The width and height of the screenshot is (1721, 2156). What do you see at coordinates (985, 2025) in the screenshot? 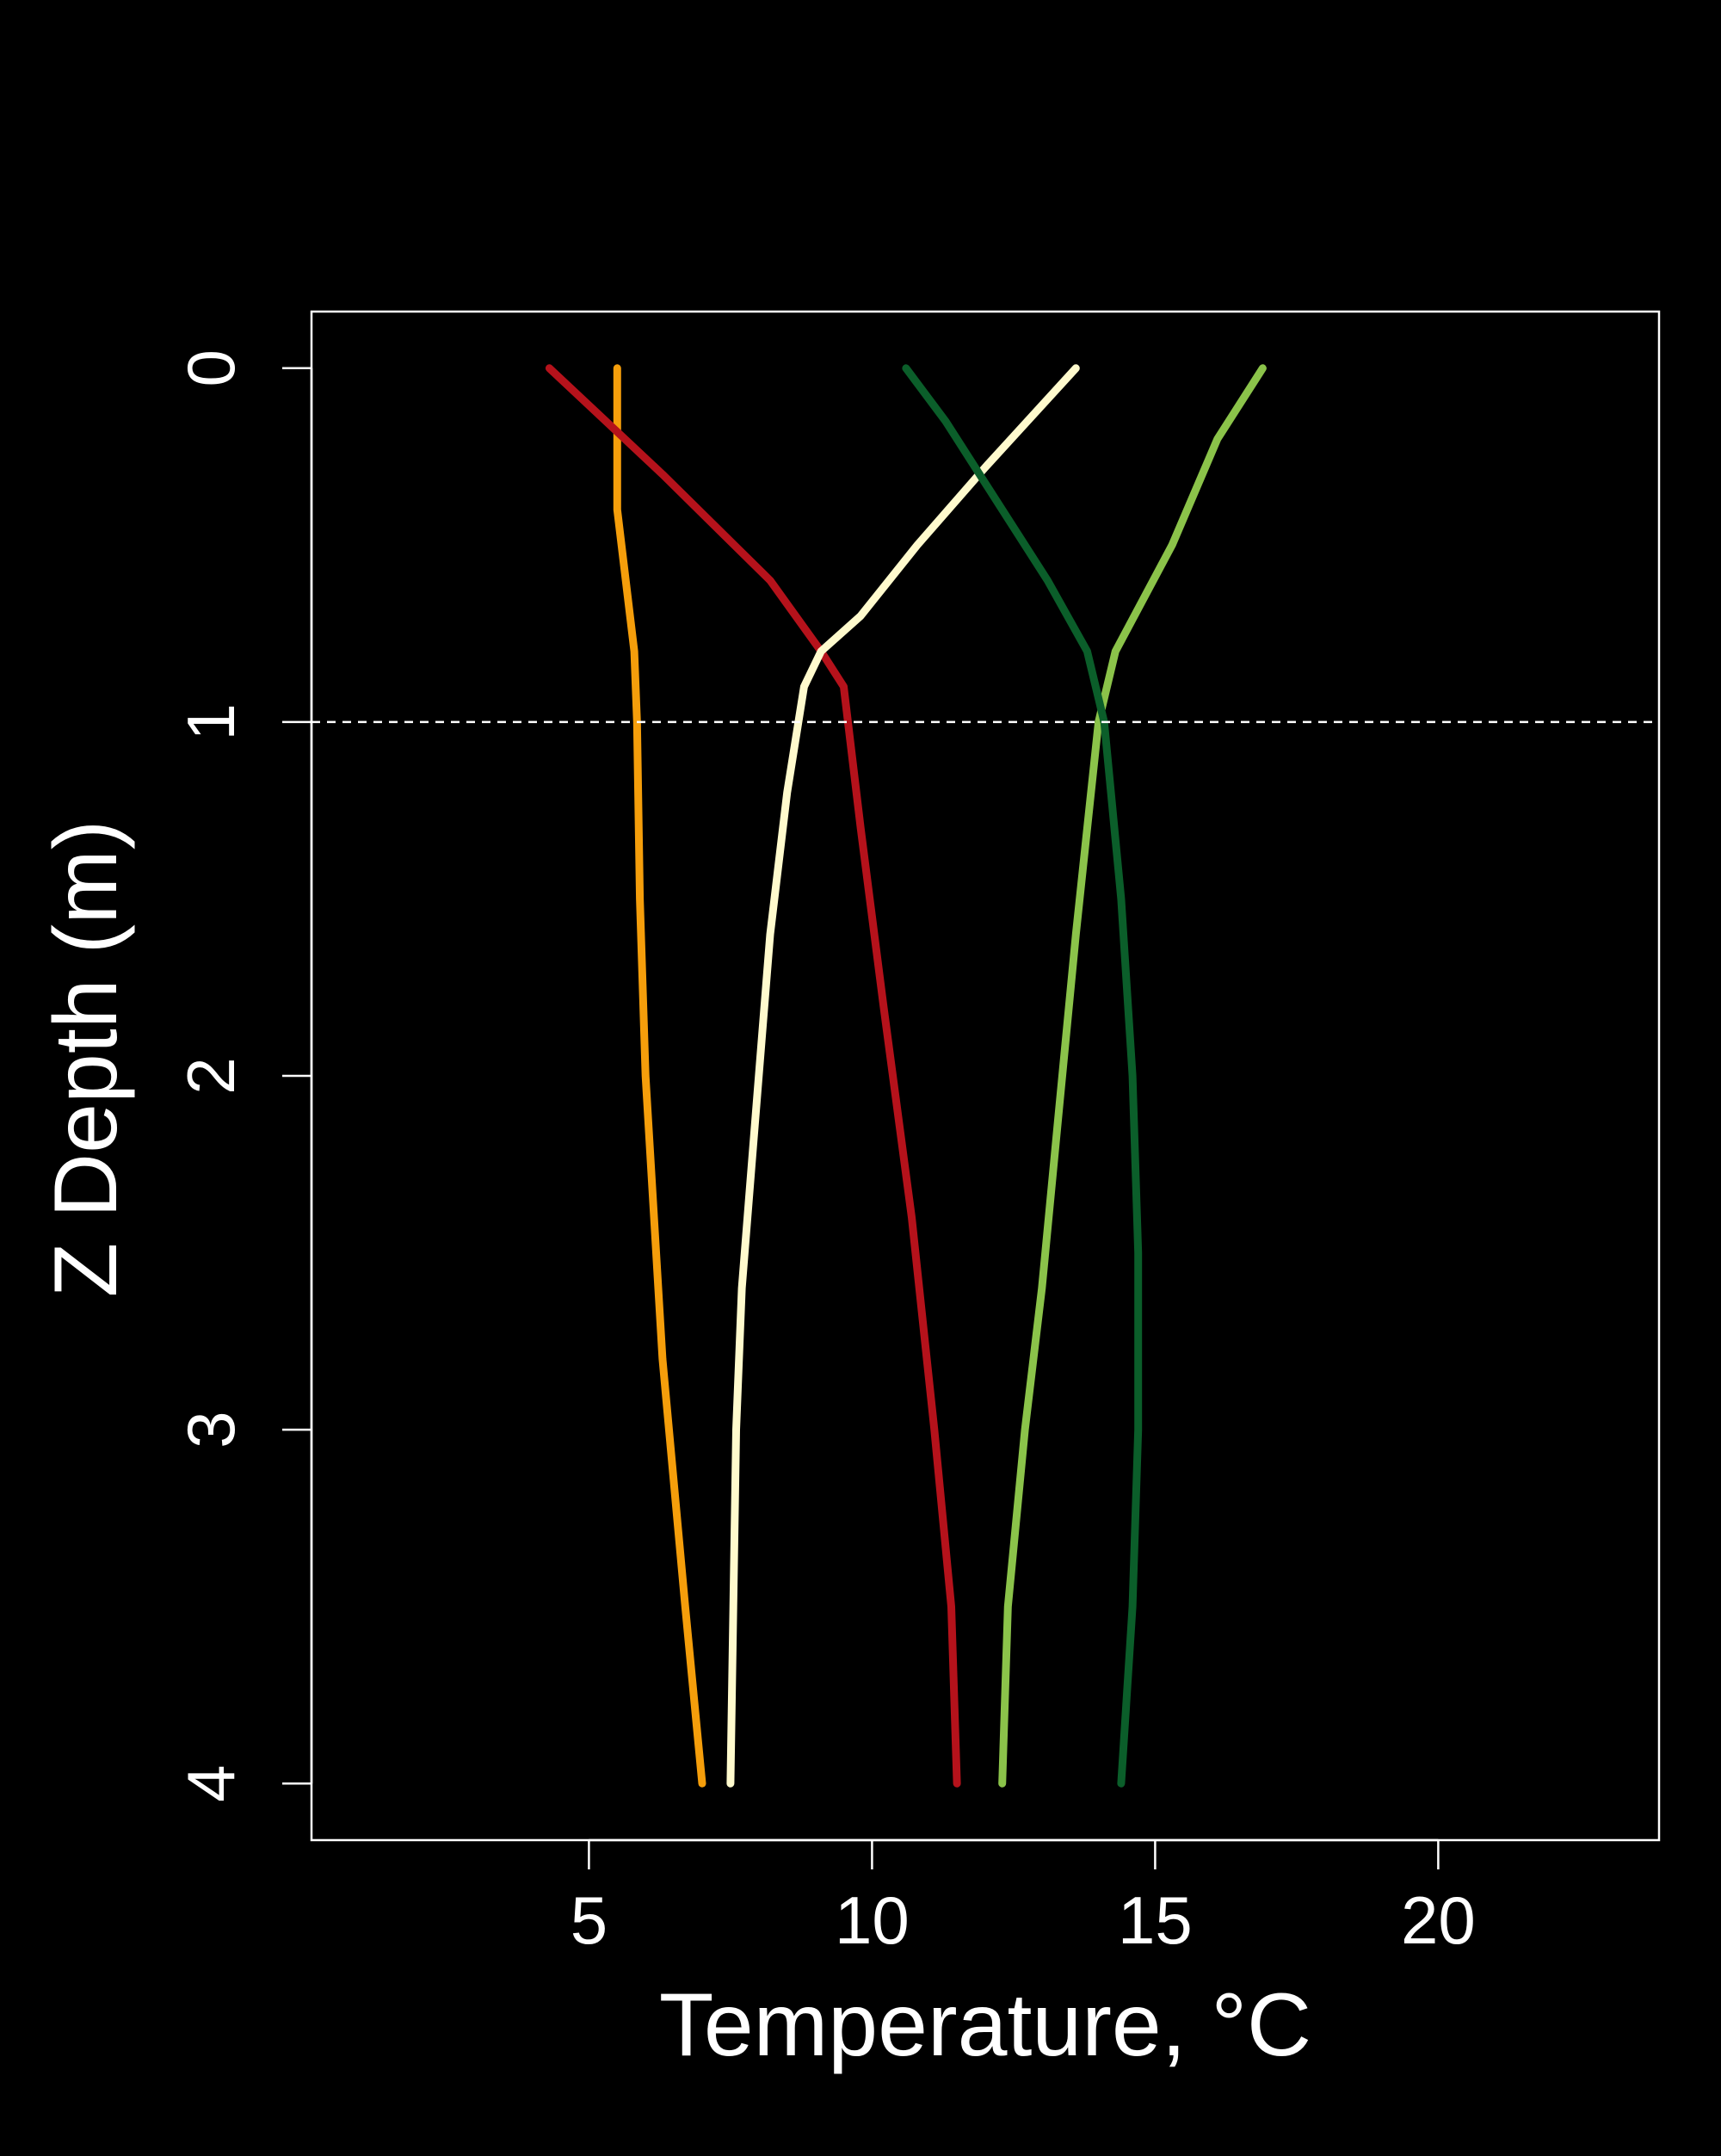
I see `x-axis-label: Temperature, °C` at bounding box center [985, 2025].